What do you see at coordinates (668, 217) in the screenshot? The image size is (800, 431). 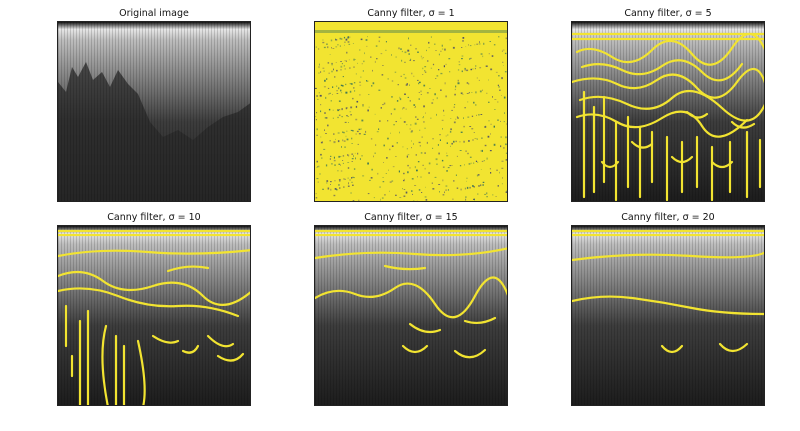 I see `panel-title: Canny filter, σ = 20` at bounding box center [668, 217].